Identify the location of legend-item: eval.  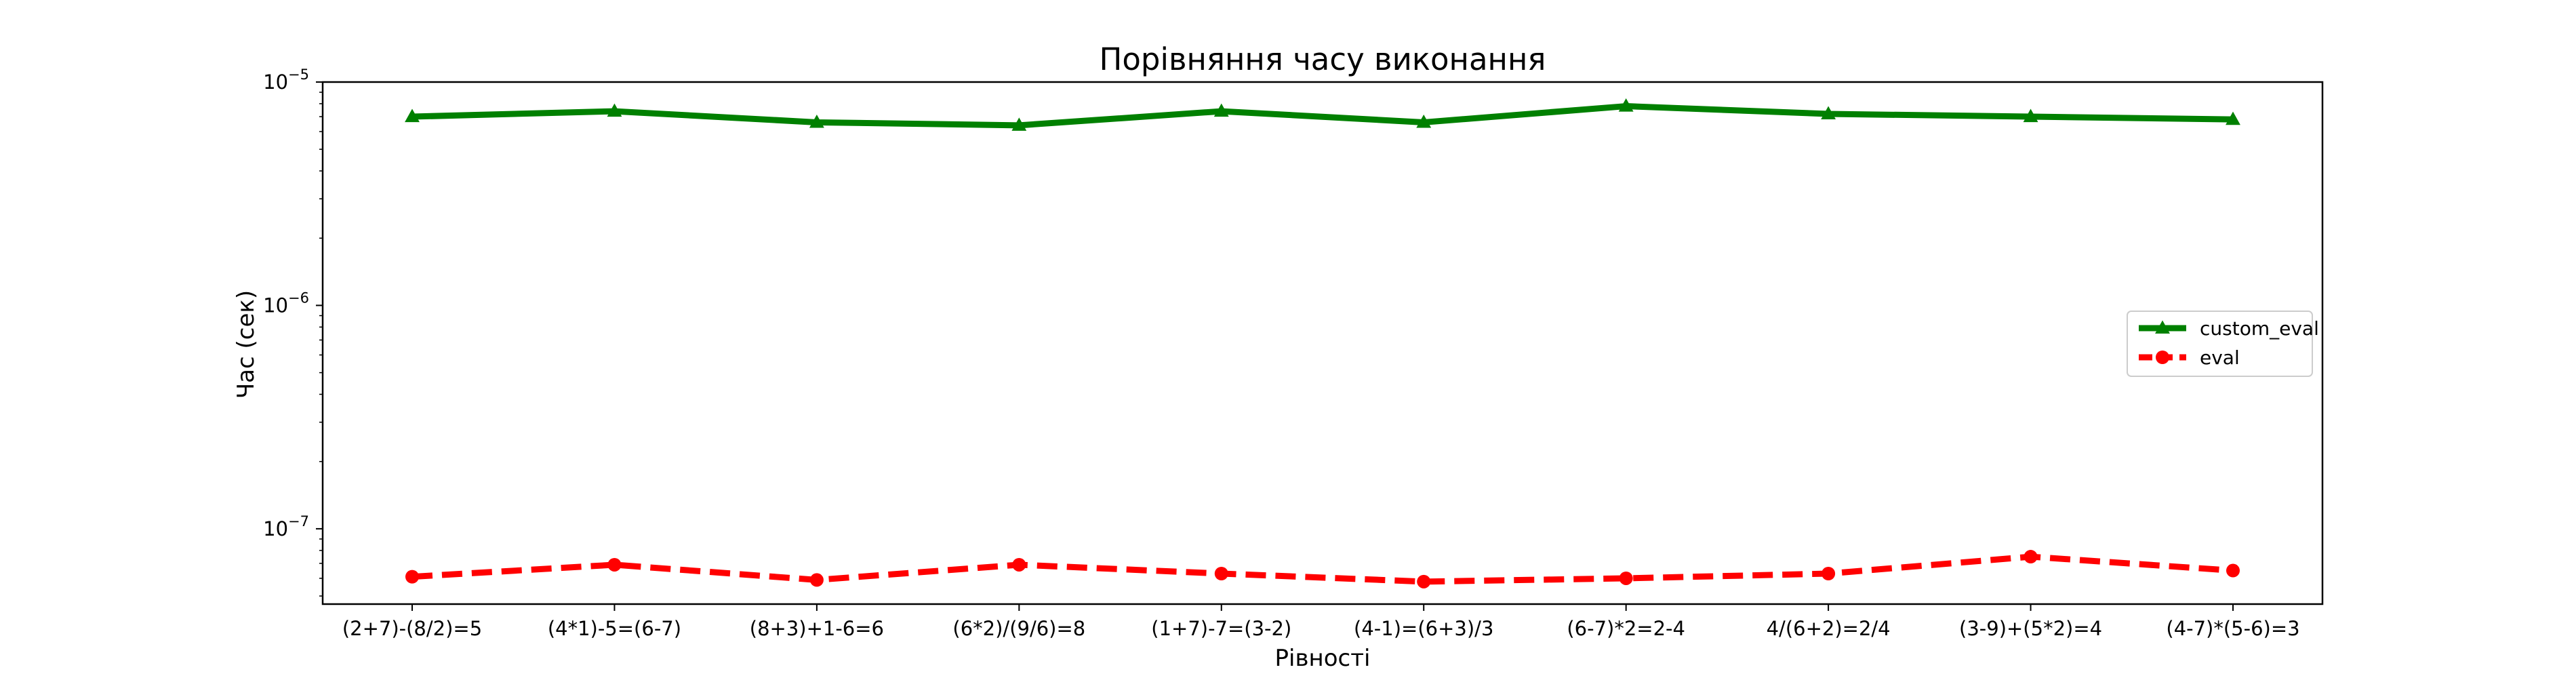
(2189, 357).